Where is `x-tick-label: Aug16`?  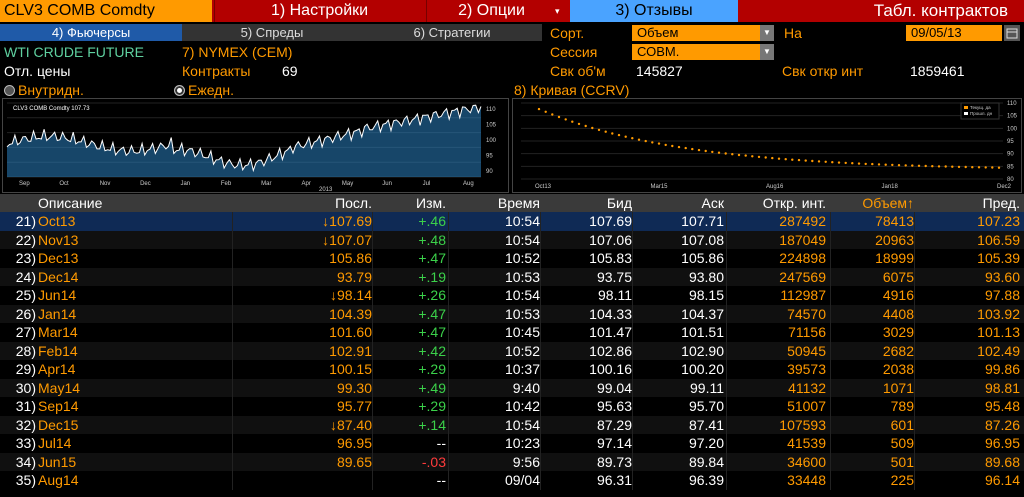
x-tick-label: Aug16 is located at coordinates (775, 187).